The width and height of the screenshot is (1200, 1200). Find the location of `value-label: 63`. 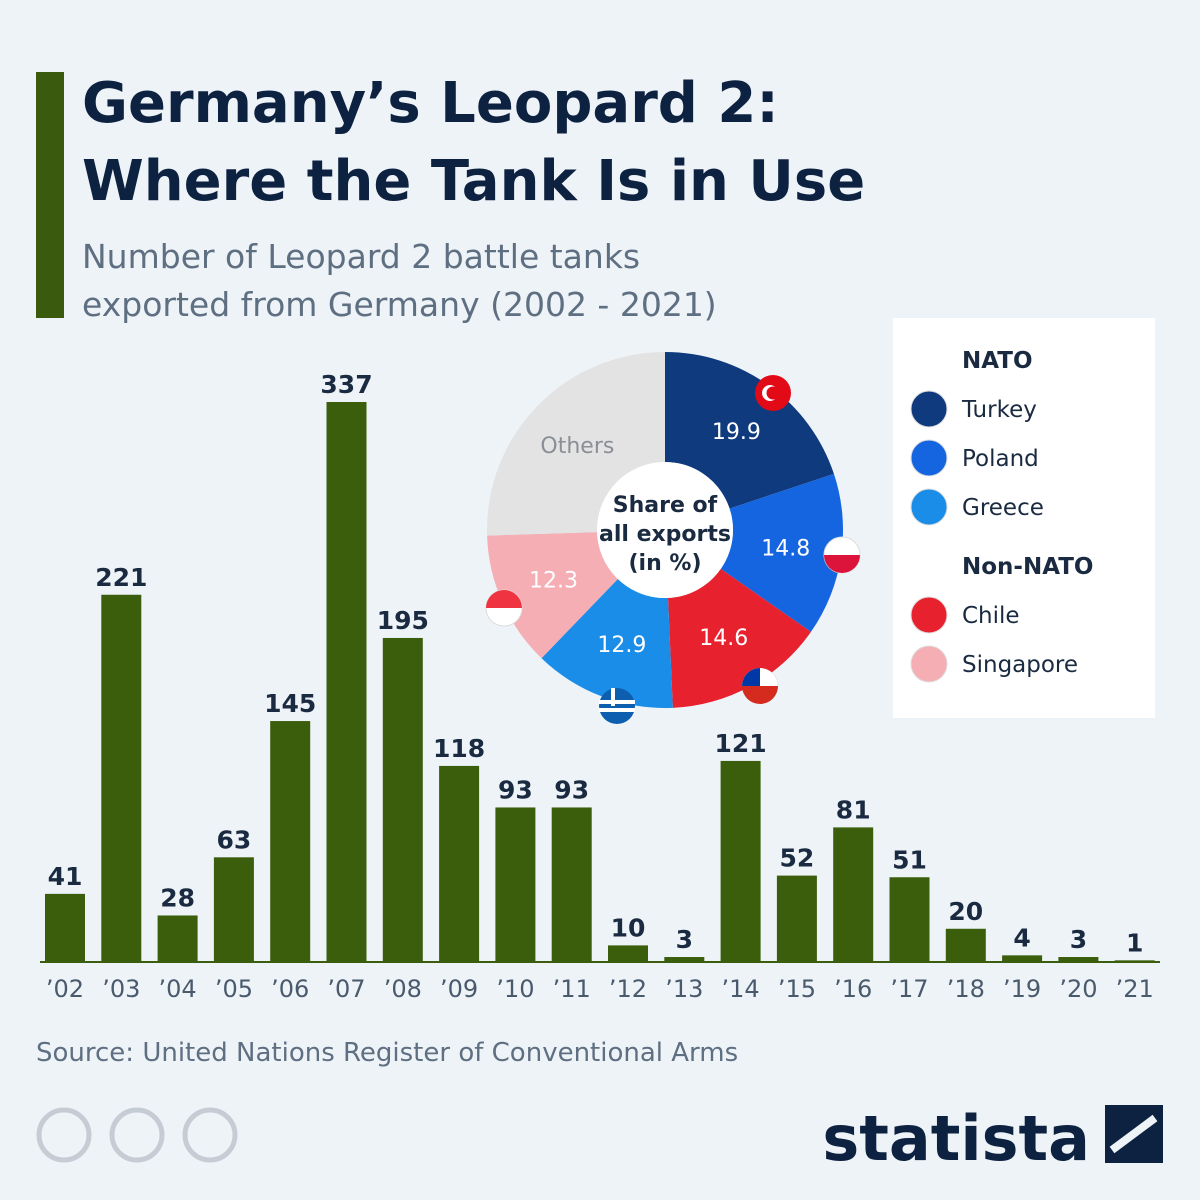

value-label: 63 is located at coordinates (234, 839).